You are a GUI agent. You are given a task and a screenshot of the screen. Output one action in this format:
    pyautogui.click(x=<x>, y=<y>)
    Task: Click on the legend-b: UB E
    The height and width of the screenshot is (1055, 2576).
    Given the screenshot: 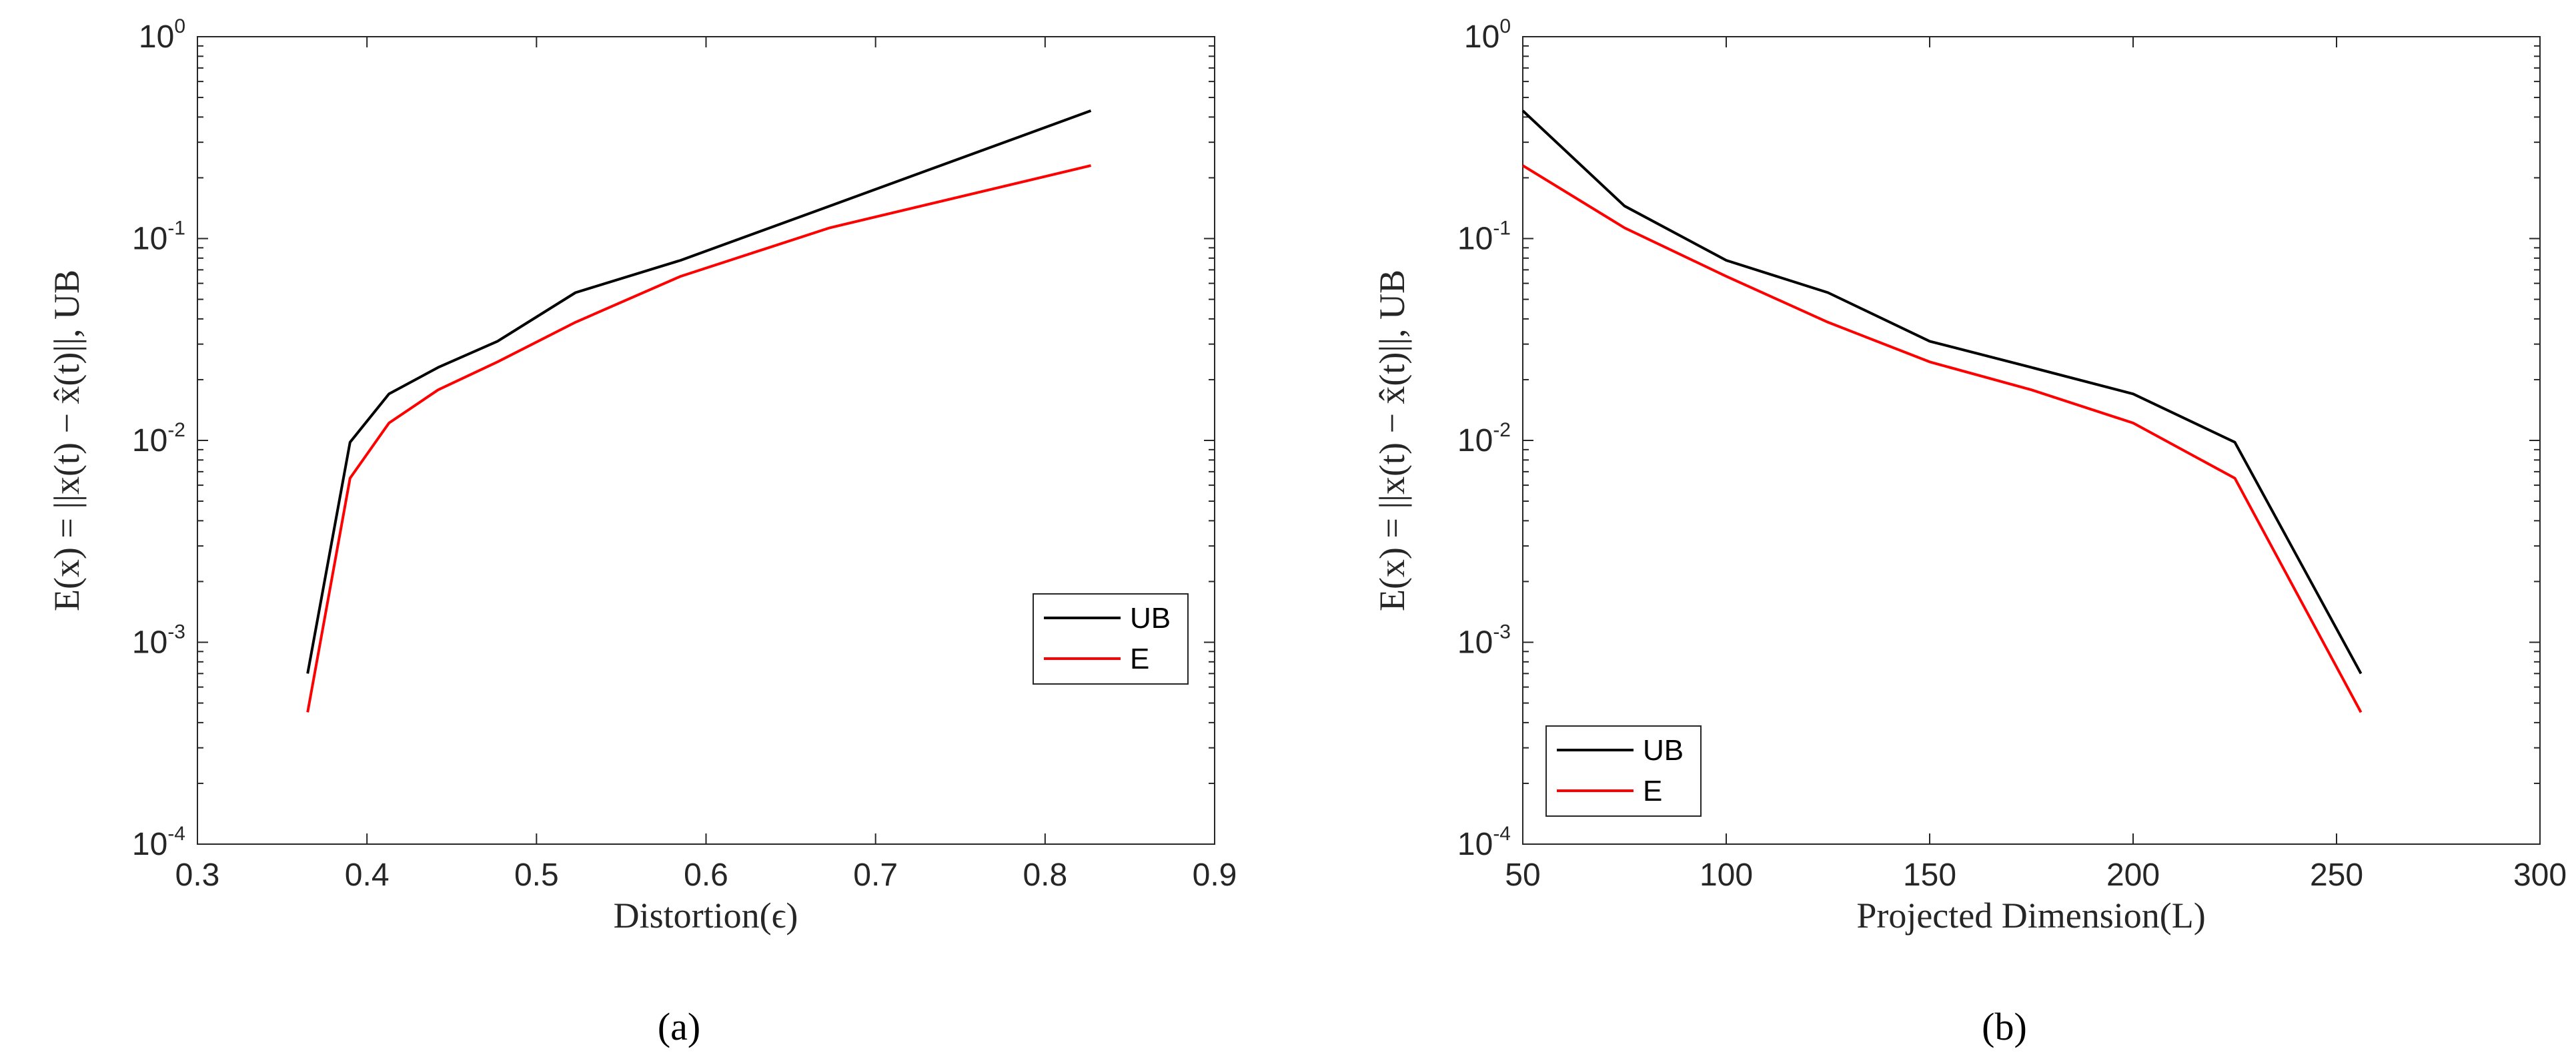 What is the action you would take?
    pyautogui.click(x=1623, y=771)
    